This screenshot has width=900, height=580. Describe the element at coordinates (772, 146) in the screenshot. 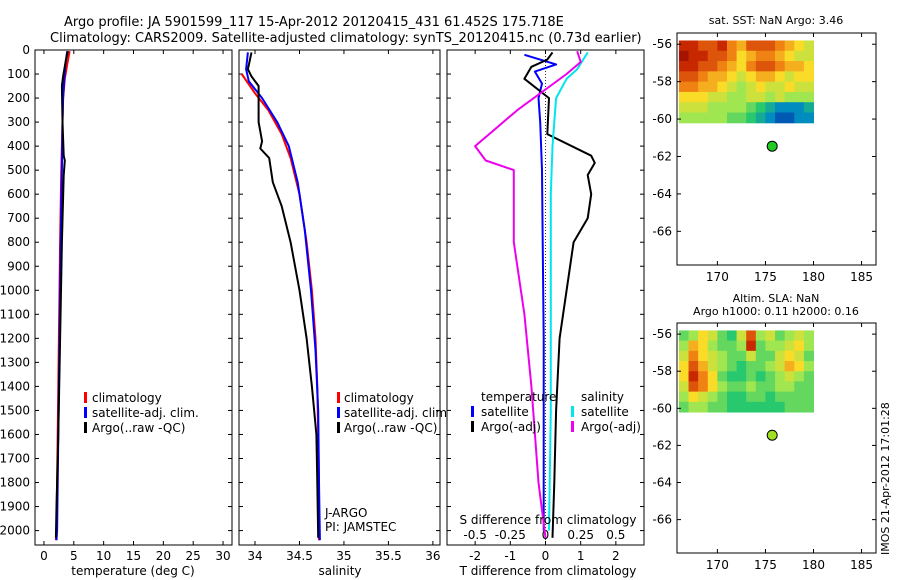

I see `argo-position-marker` at that location.